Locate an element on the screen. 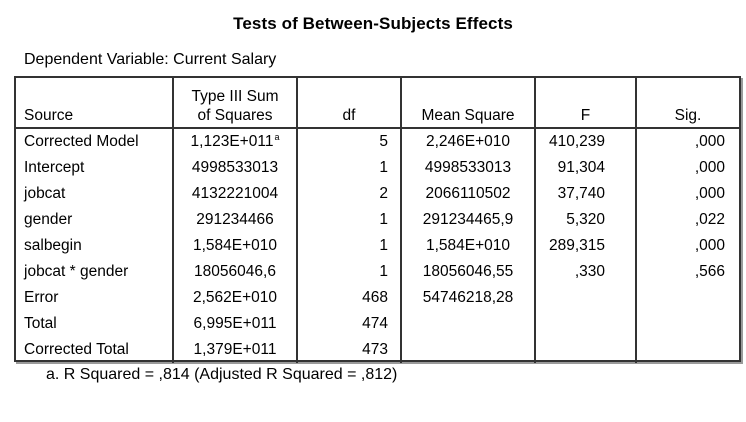 The width and height of the screenshot is (746, 422). cell-source: Corrected Model is located at coordinates (81, 141).